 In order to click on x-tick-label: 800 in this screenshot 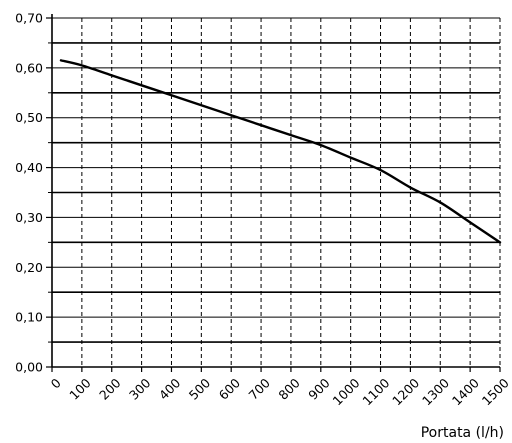, I will do `click(289, 389)`.